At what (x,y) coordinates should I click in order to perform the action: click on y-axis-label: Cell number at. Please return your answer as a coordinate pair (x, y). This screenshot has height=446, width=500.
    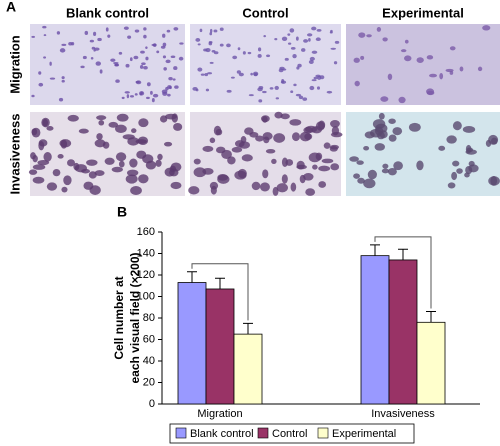
    Looking at the image, I should click on (119, 317).